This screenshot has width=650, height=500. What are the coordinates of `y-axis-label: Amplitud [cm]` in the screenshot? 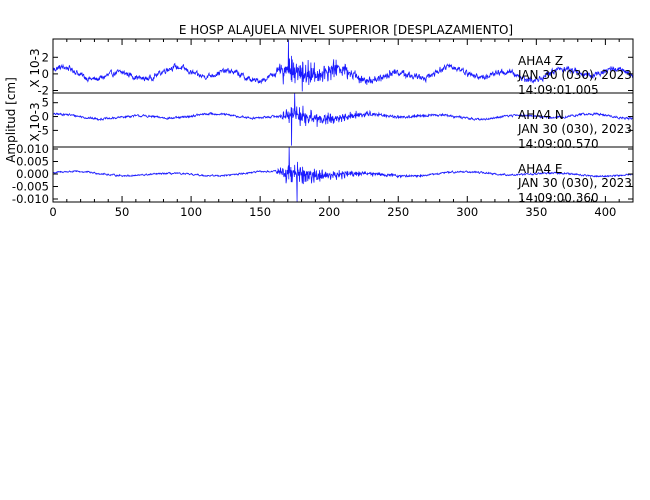 It's located at (11, 120).